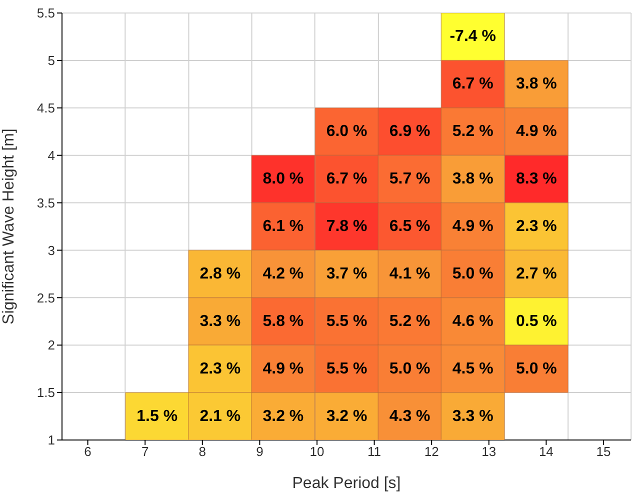  What do you see at coordinates (489, 452) in the screenshot?
I see `x-tick-label: 13` at bounding box center [489, 452].